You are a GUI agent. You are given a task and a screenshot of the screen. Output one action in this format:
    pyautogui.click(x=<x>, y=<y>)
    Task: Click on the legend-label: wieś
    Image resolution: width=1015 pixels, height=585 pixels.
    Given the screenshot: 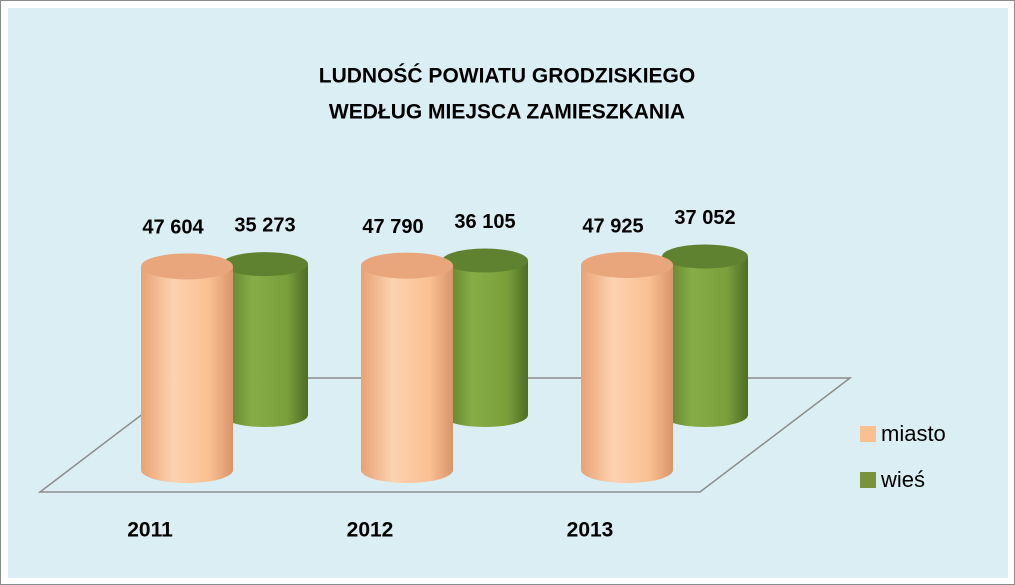 What is the action you would take?
    pyautogui.click(x=902, y=479)
    